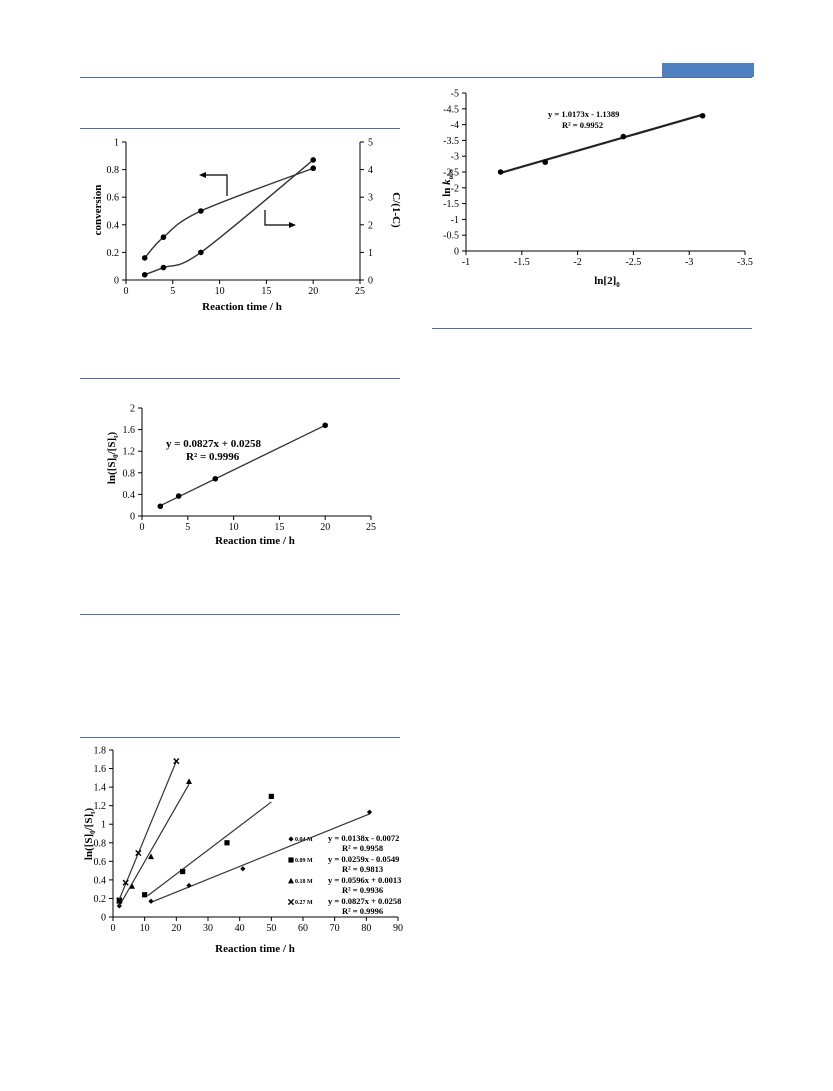 This screenshot has height=1091, width=833. What do you see at coordinates (335, 928) in the screenshot?
I see `x-tick-label: 70` at bounding box center [335, 928].